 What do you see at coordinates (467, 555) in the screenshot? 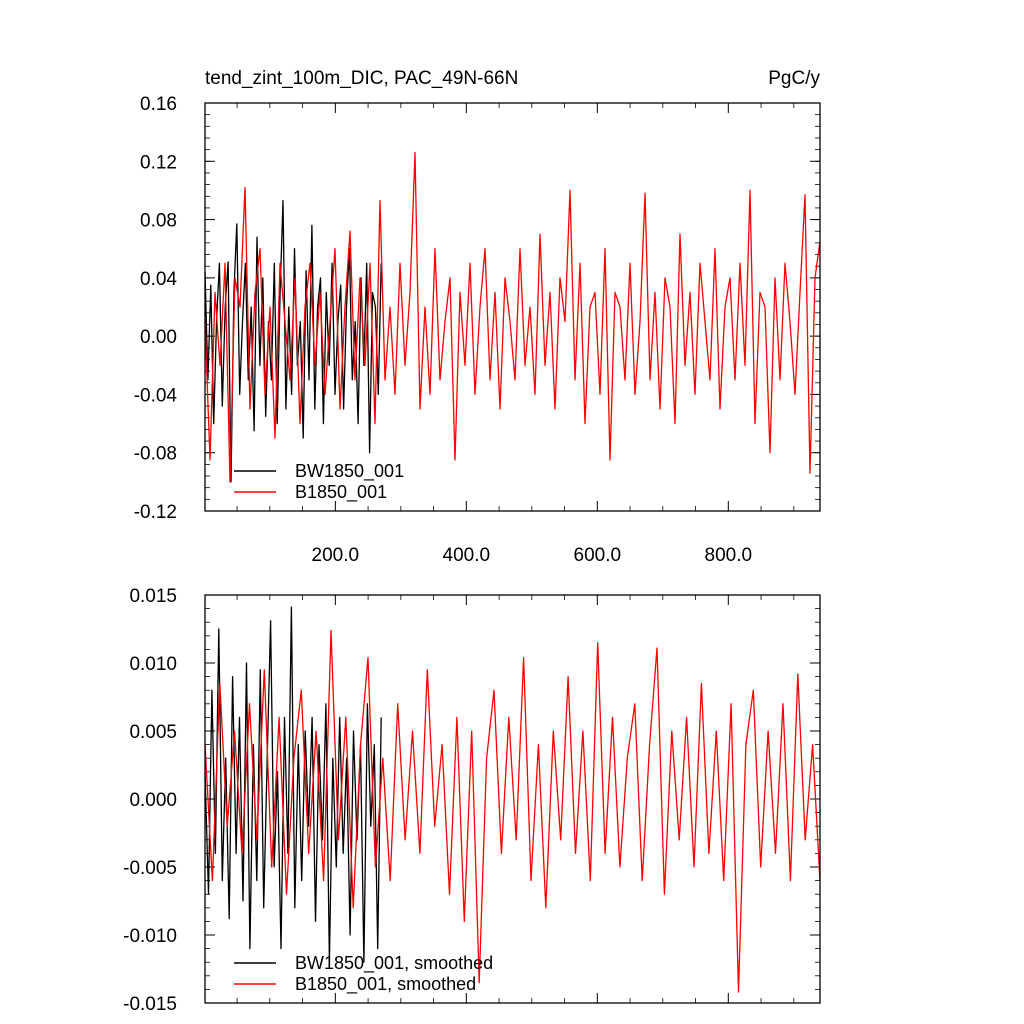
I see `top-x-tick-label: 400.0` at bounding box center [467, 555].